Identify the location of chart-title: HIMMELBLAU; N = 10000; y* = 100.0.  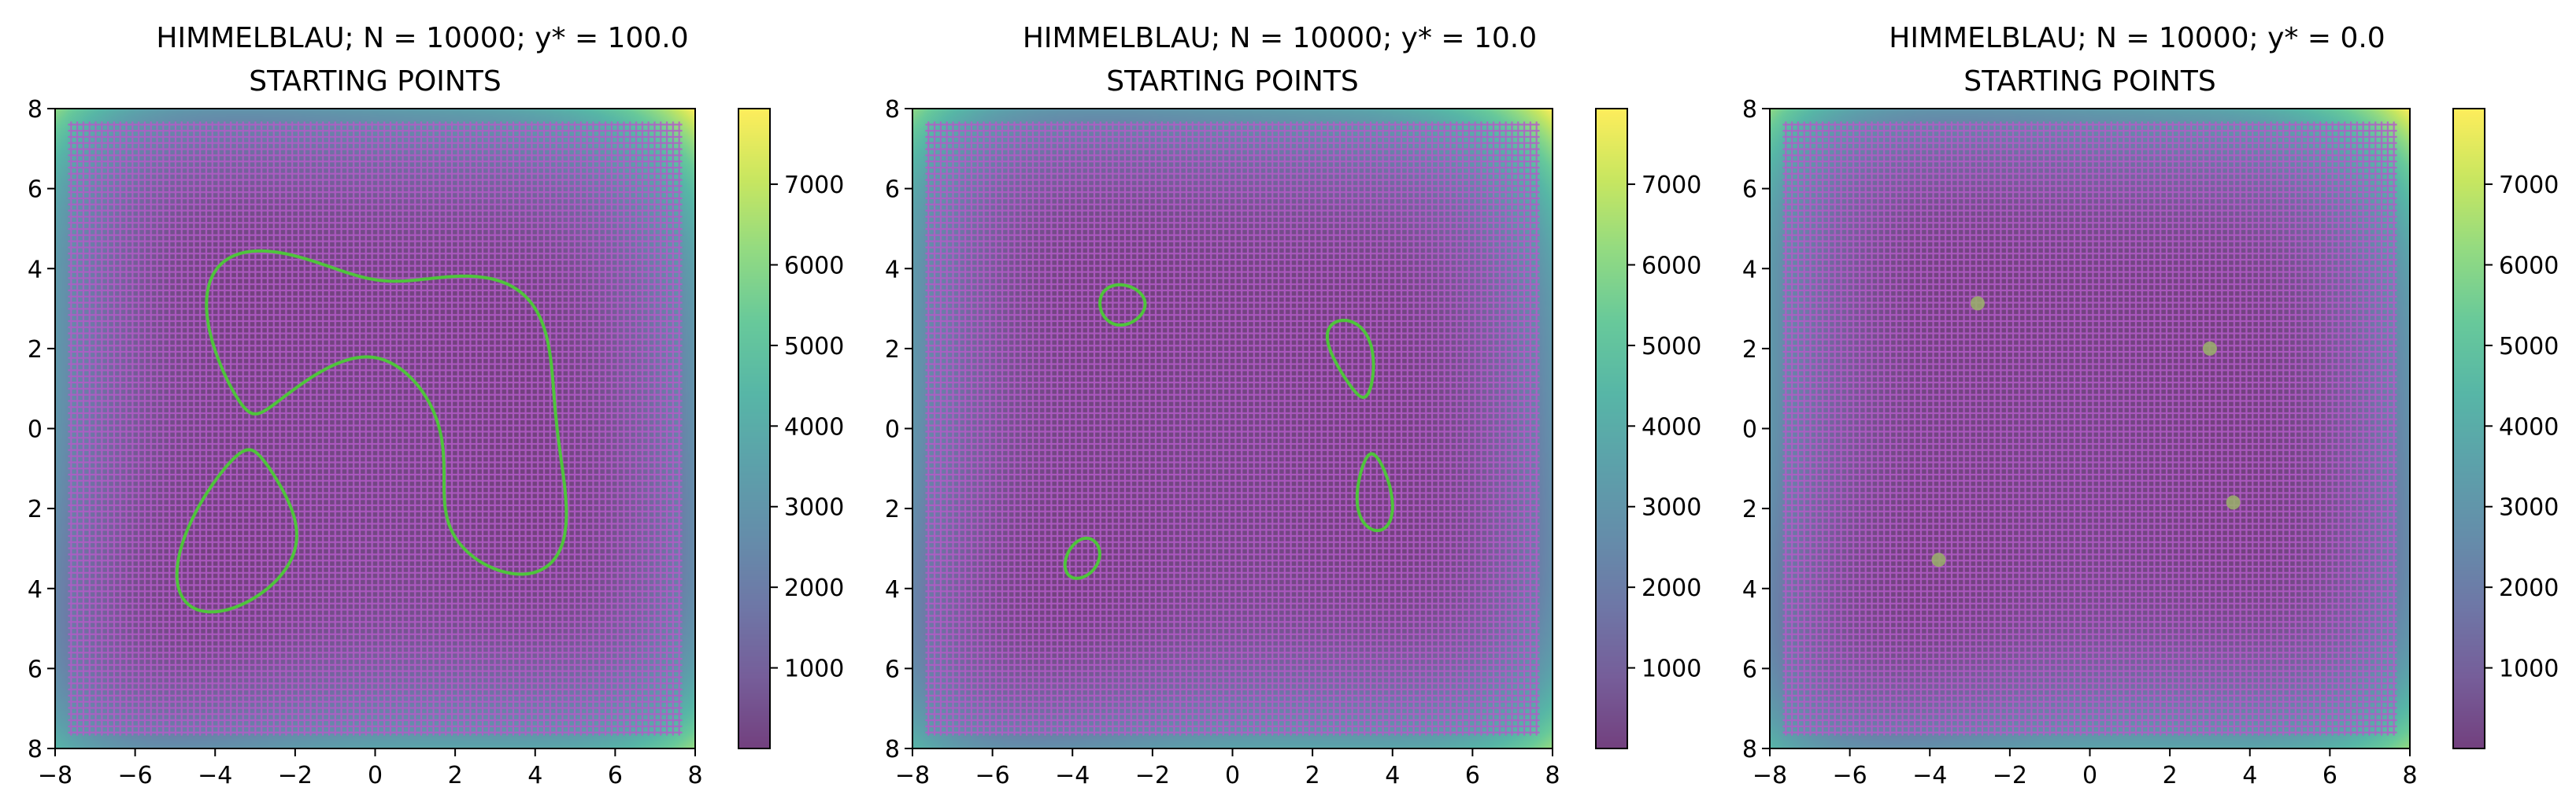
(422, 38).